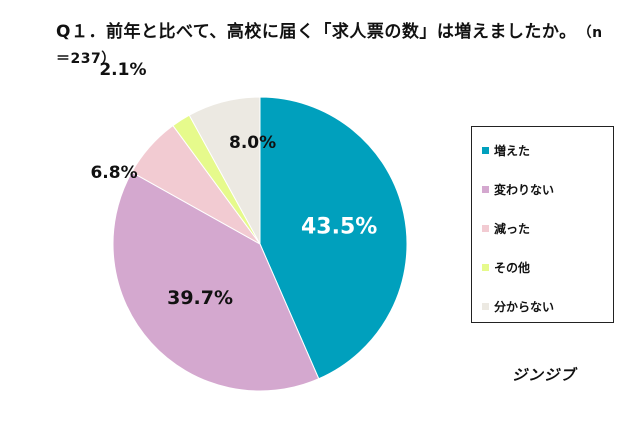 This screenshot has width=640, height=427. I want to click on sample-size-note: （n＝237）, so click(329, 46).